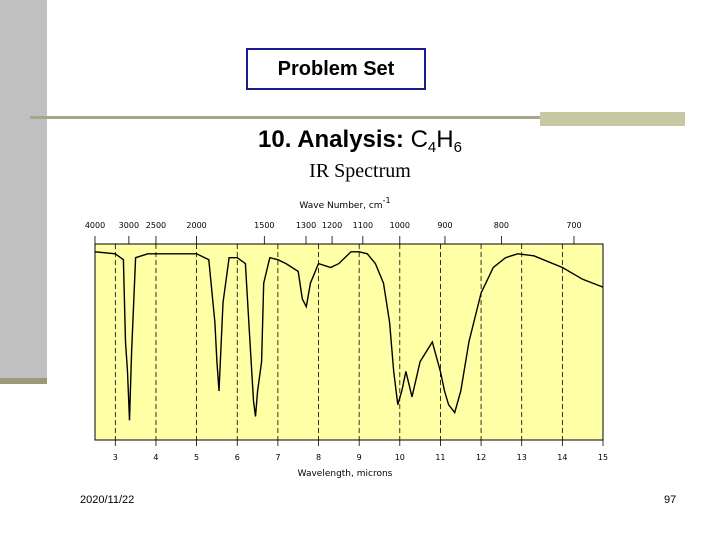  What do you see at coordinates (573, 225) in the screenshot?
I see `top-tick-label: 700` at bounding box center [573, 225].